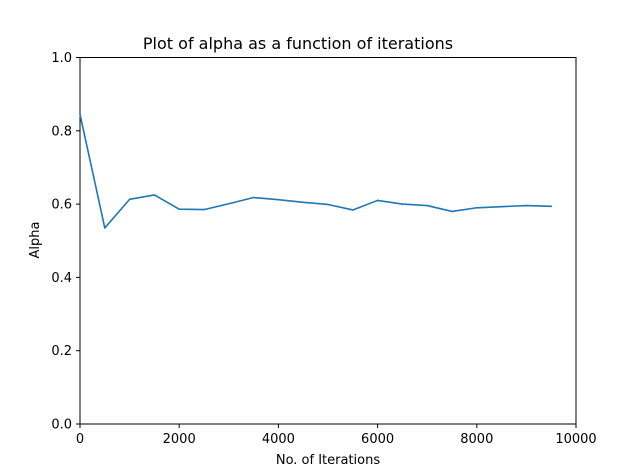 The width and height of the screenshot is (640, 476). Describe the element at coordinates (35, 240) in the screenshot. I see `y-axis-label: Alpha` at that location.